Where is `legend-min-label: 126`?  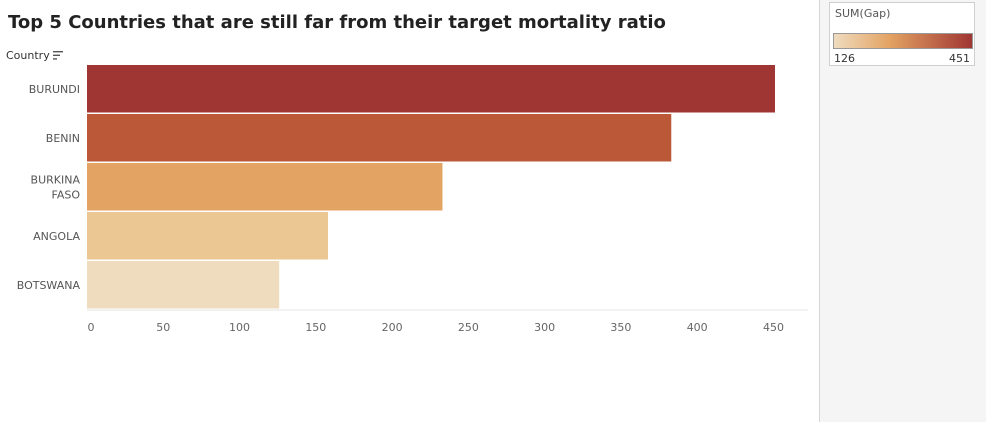
legend-min-label: 126 is located at coordinates (844, 58).